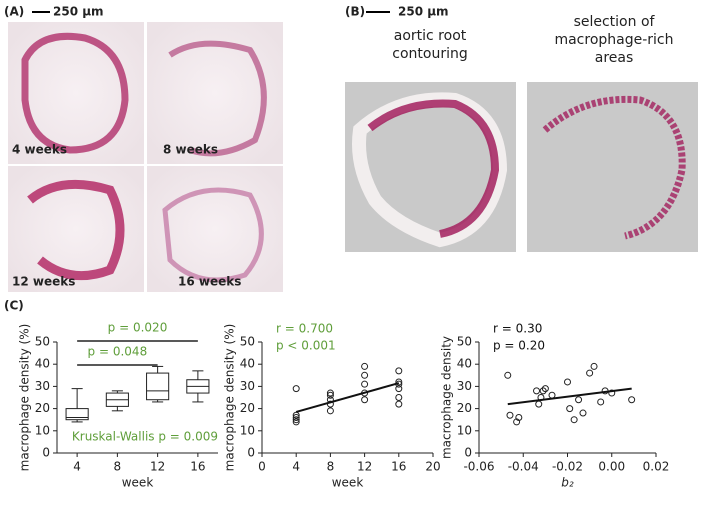 Image resolution: width=709 pixels, height=505 pixels. What do you see at coordinates (517, 329) in the screenshot?
I see `annotation: r = 0.30` at bounding box center [517, 329].